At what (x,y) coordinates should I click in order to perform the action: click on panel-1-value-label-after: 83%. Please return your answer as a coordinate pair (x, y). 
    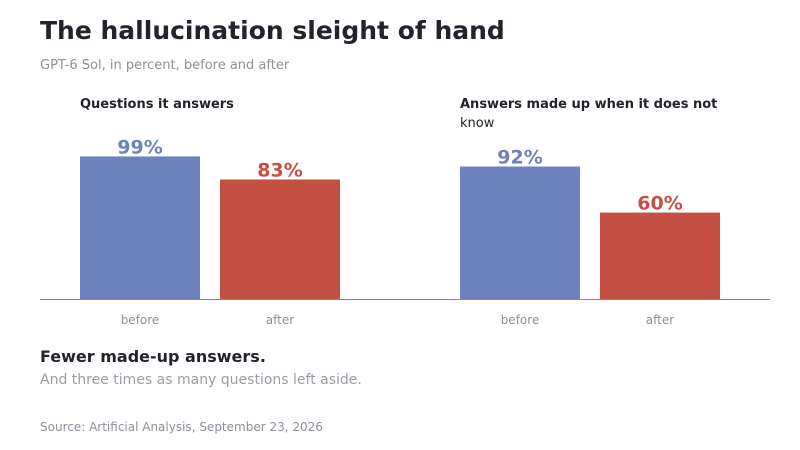
    Looking at the image, I should click on (279, 170).